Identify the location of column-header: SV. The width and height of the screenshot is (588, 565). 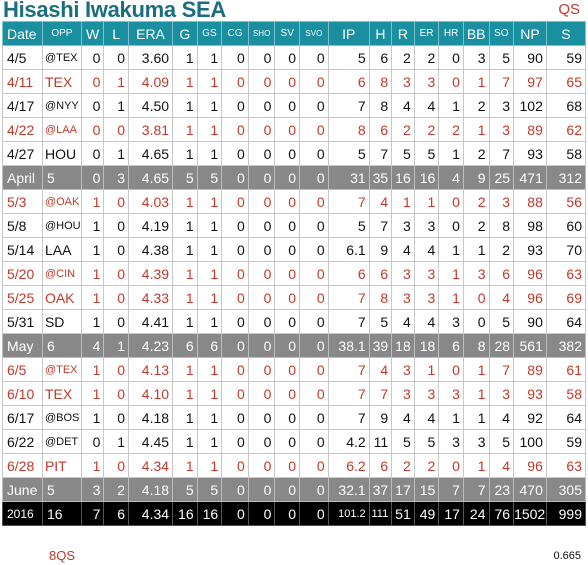
(287, 33).